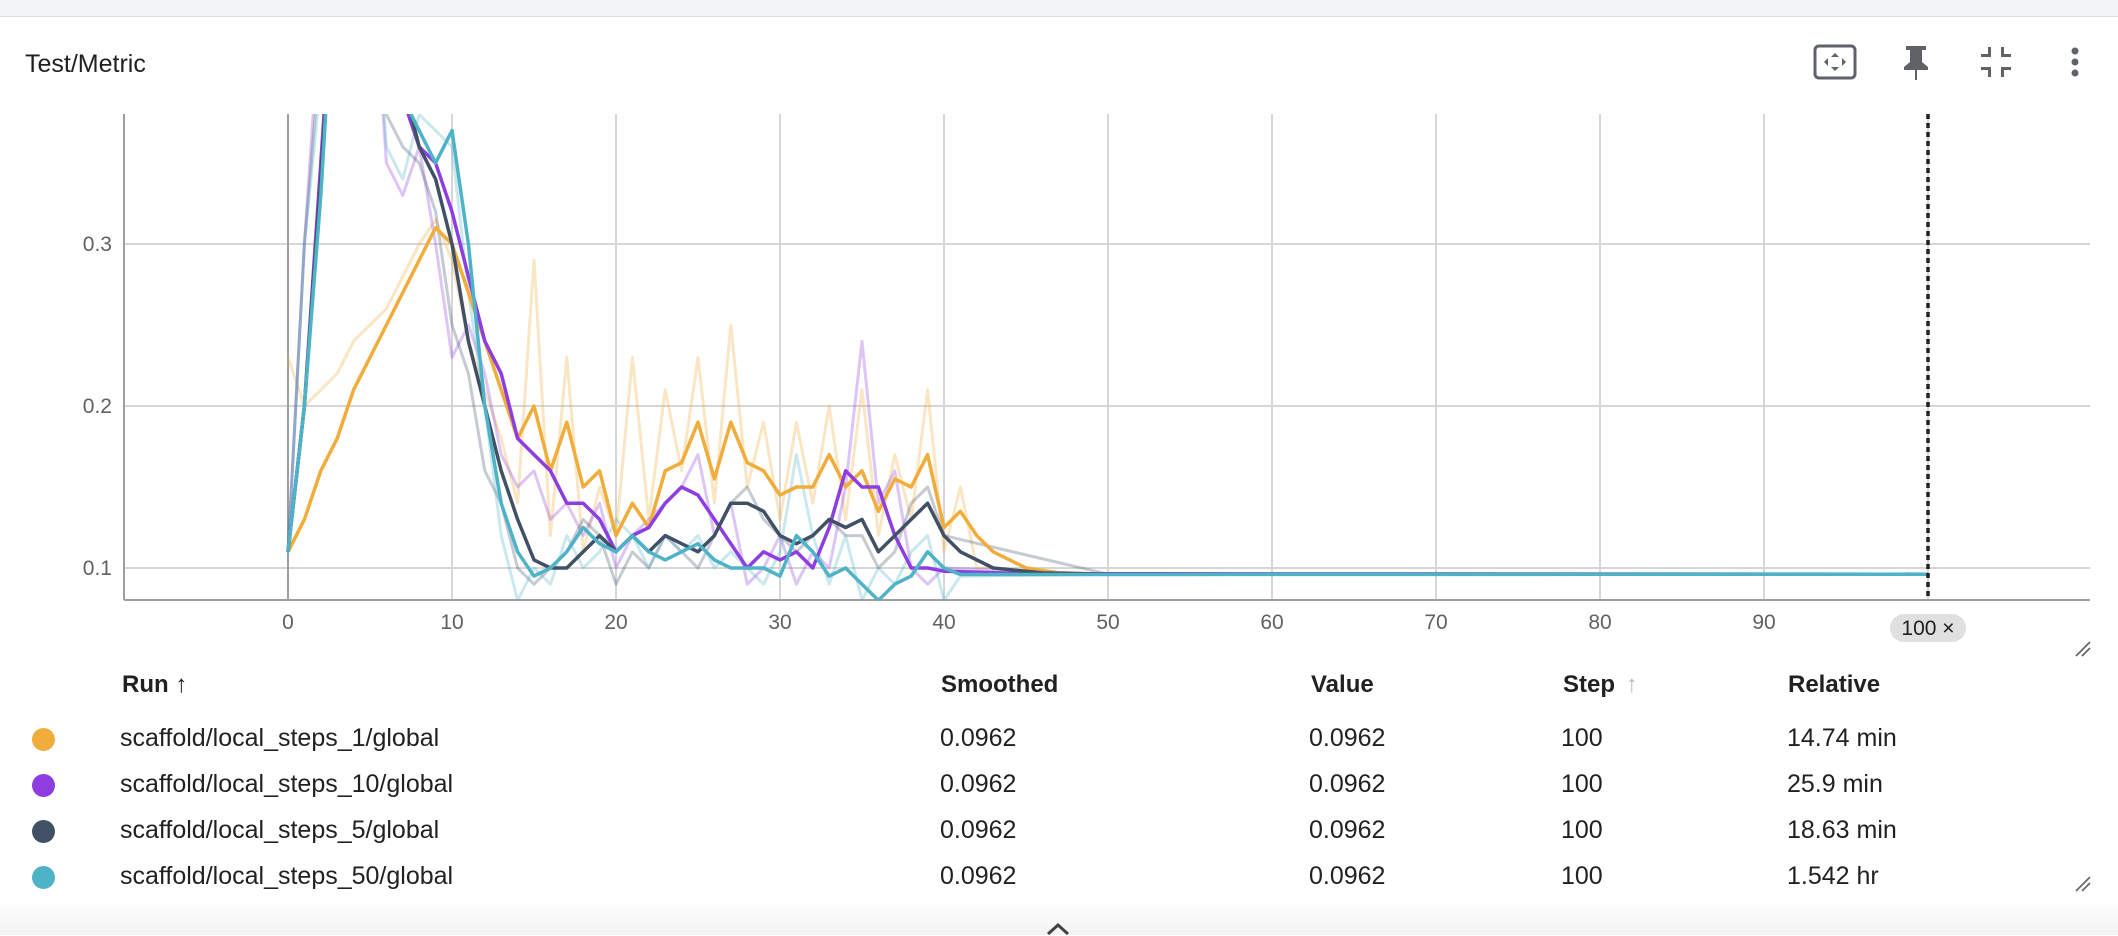 This screenshot has width=2118, height=936. What do you see at coordinates (1834, 684) in the screenshot?
I see `column-header-relative: Relative` at bounding box center [1834, 684].